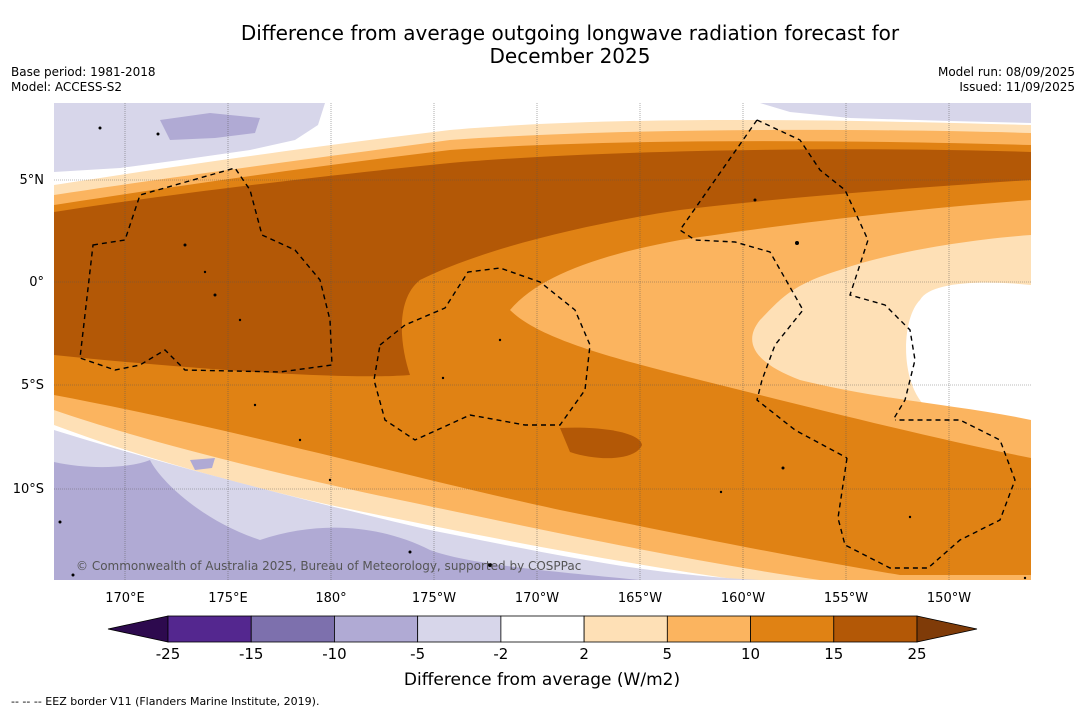 This screenshot has height=713, width=1085. I want to click on lon-label-175w: 175°W, so click(434, 598).